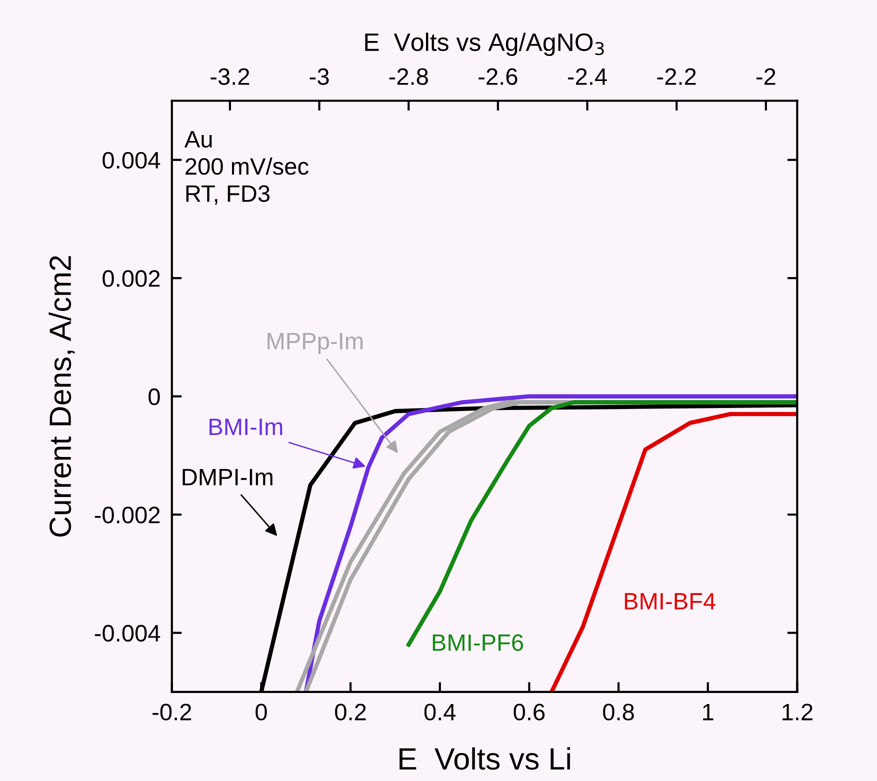 This screenshot has height=781, width=877. I want to click on y-axis-title: Current Dens, A/cm2, so click(61, 396).